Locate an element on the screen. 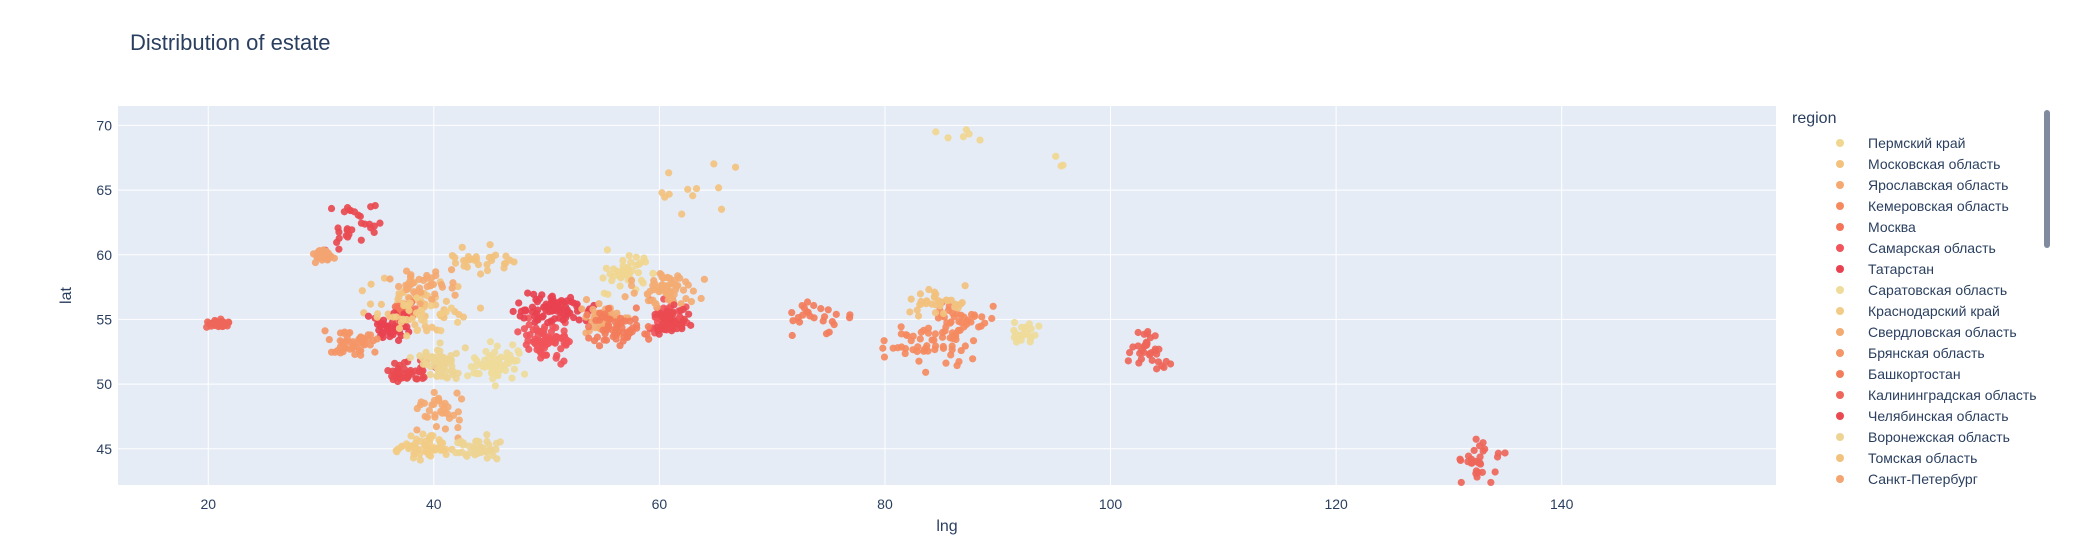 The width and height of the screenshot is (2092, 555). x-tick-label: 140 is located at coordinates (1562, 504).